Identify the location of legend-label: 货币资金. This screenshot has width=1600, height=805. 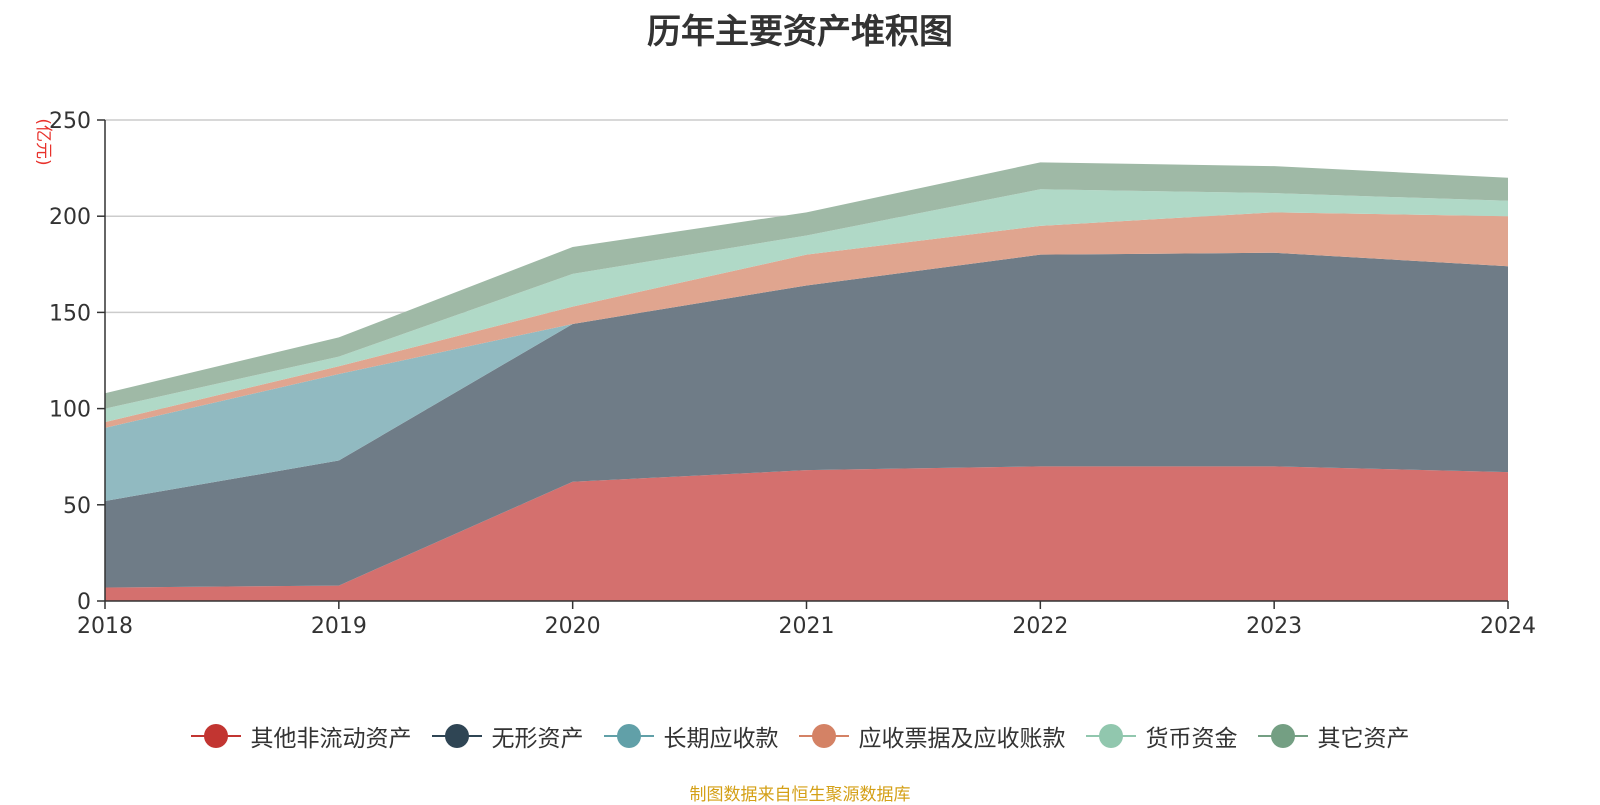
(1191, 739).